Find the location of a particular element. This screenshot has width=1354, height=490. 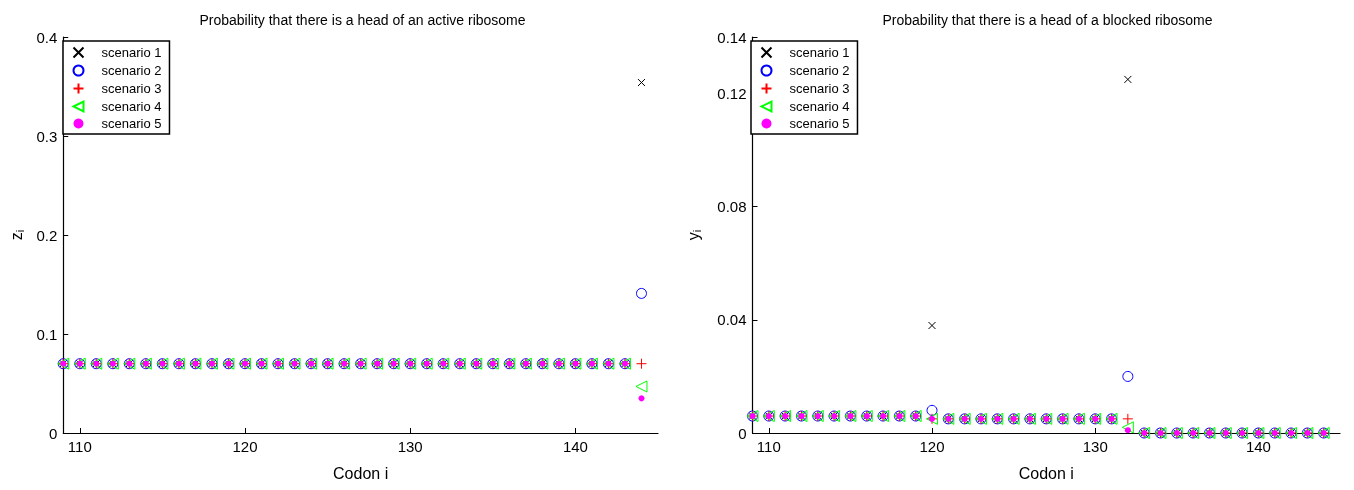

y-tick-label: 0.12 is located at coordinates (732, 94).